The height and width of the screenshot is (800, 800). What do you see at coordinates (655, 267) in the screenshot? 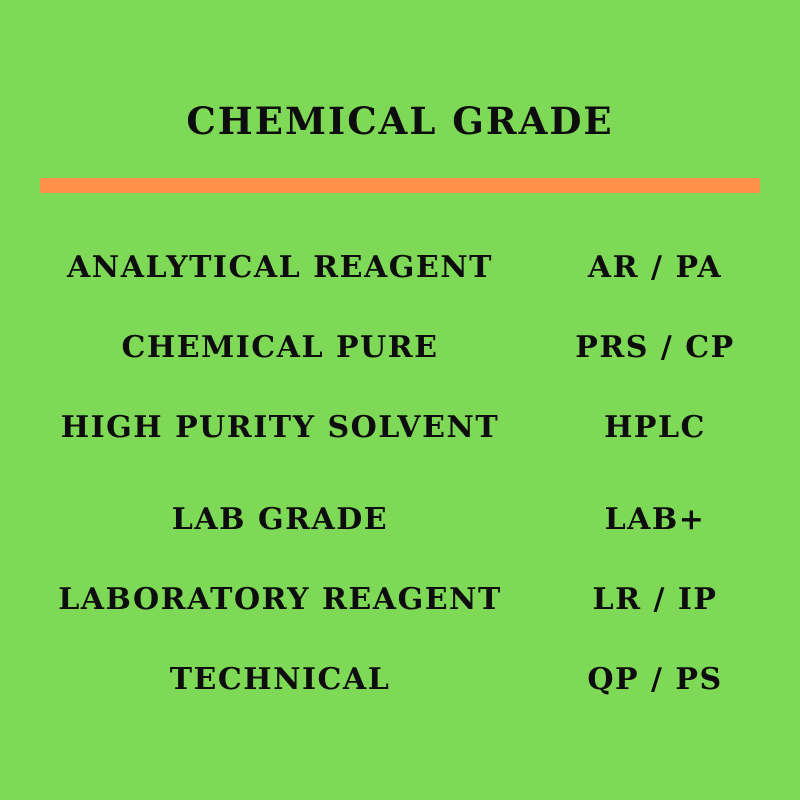
I see `grade-abbreviation: AR / PA` at bounding box center [655, 267].